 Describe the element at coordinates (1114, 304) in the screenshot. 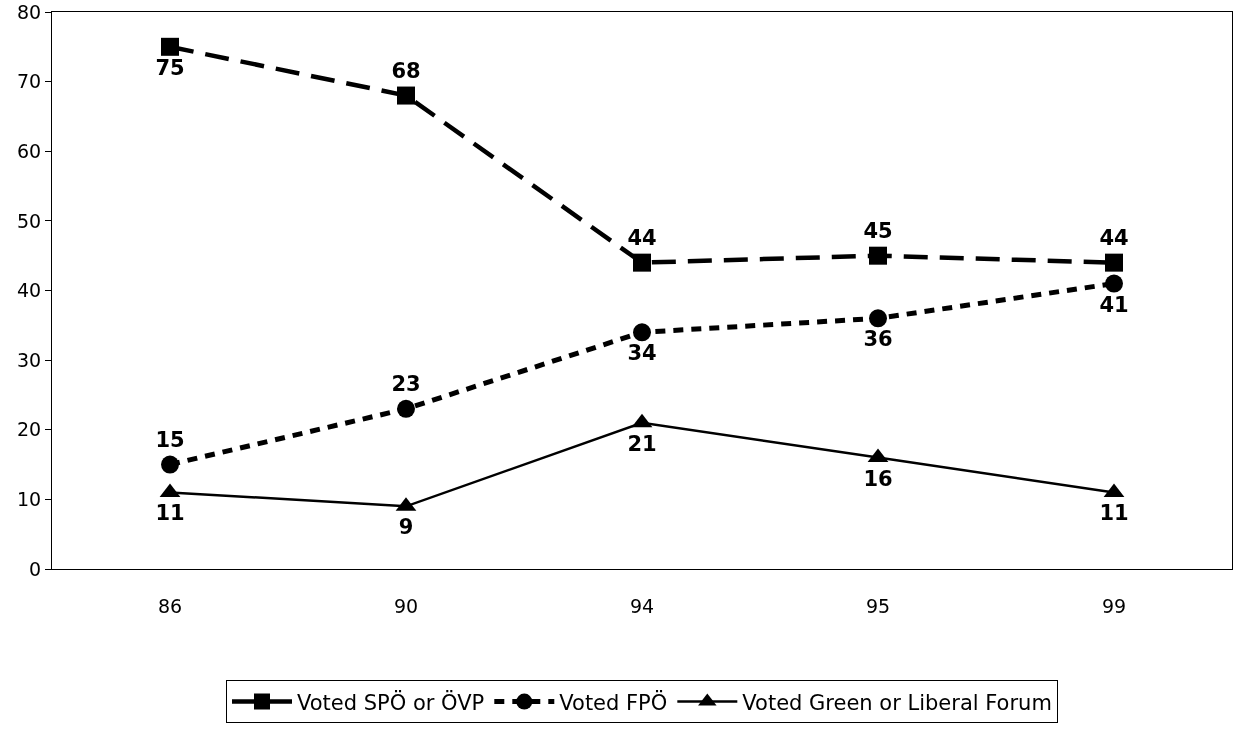

I see `data-label: 41` at that location.